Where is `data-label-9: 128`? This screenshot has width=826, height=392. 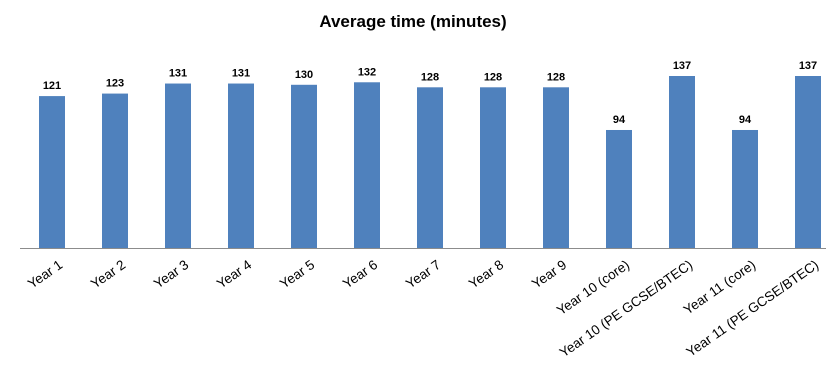 data-label-9: 128 is located at coordinates (556, 77).